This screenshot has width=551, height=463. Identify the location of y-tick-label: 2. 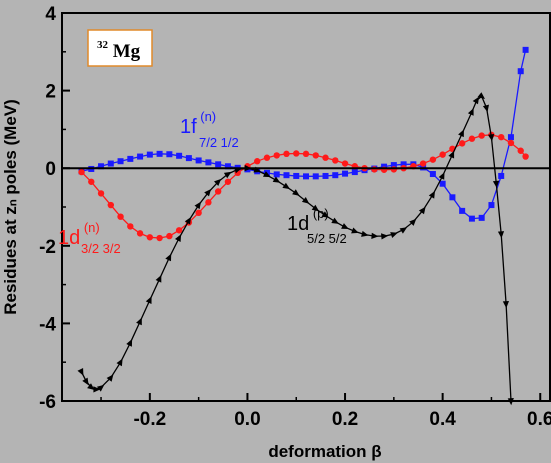
(50, 92).